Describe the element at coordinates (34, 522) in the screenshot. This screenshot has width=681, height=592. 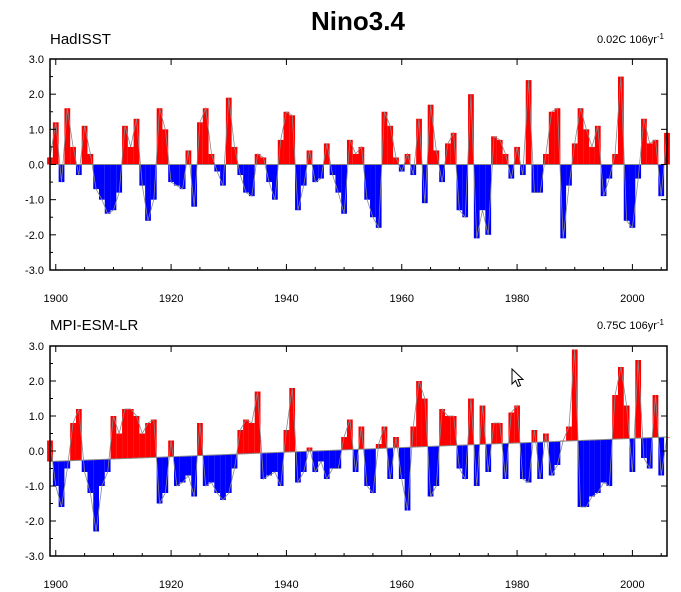
I see `y-tick-label: -2.0` at that location.